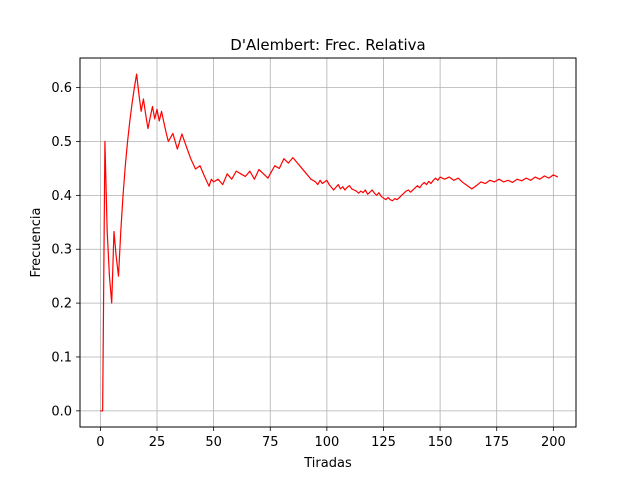 The image size is (640, 480). Describe the element at coordinates (326, 442) in the screenshot. I see `x-tick-label: 100` at that location.